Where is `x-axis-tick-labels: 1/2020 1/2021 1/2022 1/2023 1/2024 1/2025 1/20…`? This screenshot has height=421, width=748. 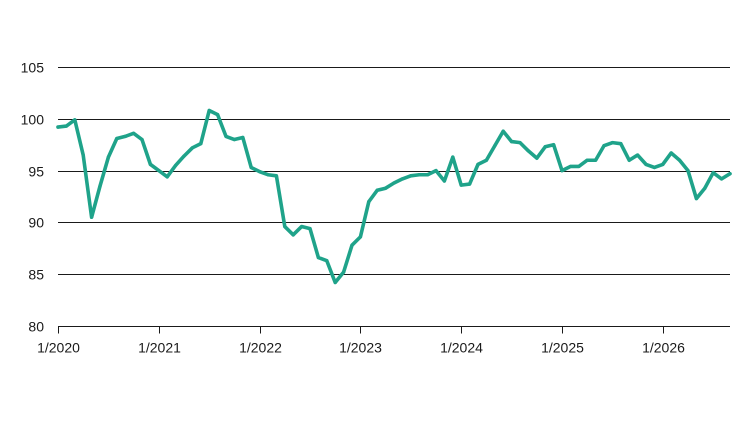
x-axis-tick-labels: 1/2020 1/2021 1/2022 1/2023 1/2024 1/2025 1/20… is located at coordinates (361, 348).